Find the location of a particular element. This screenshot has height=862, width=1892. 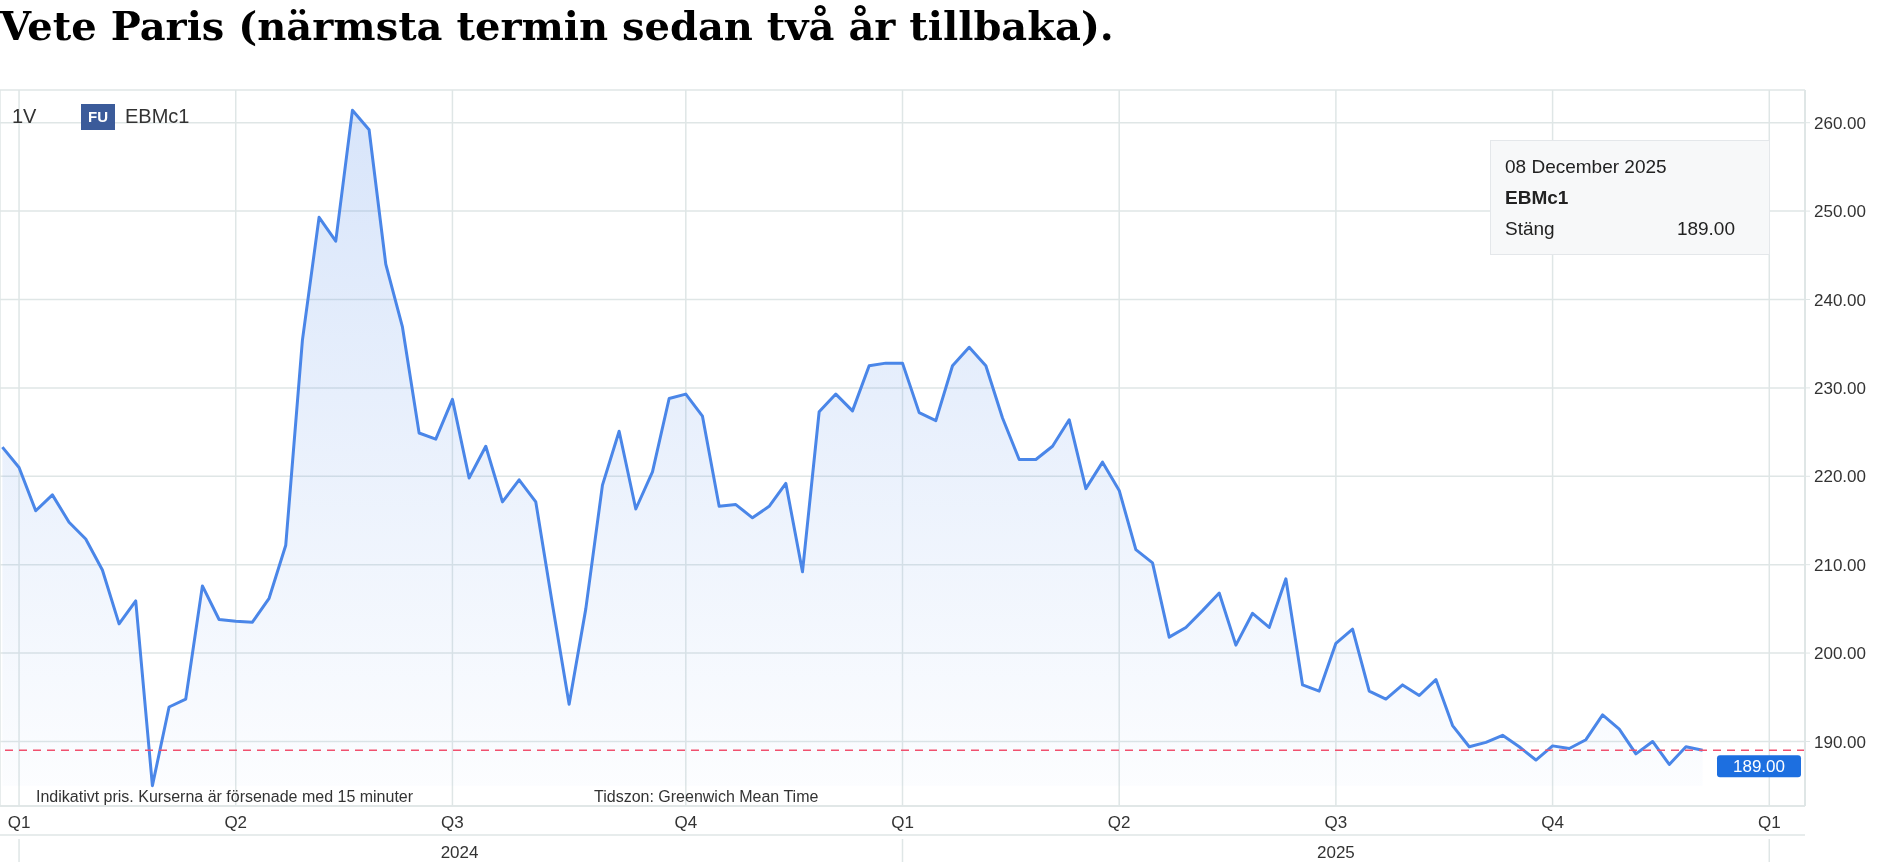

y-tick-label: 210.00 is located at coordinates (1840, 565).